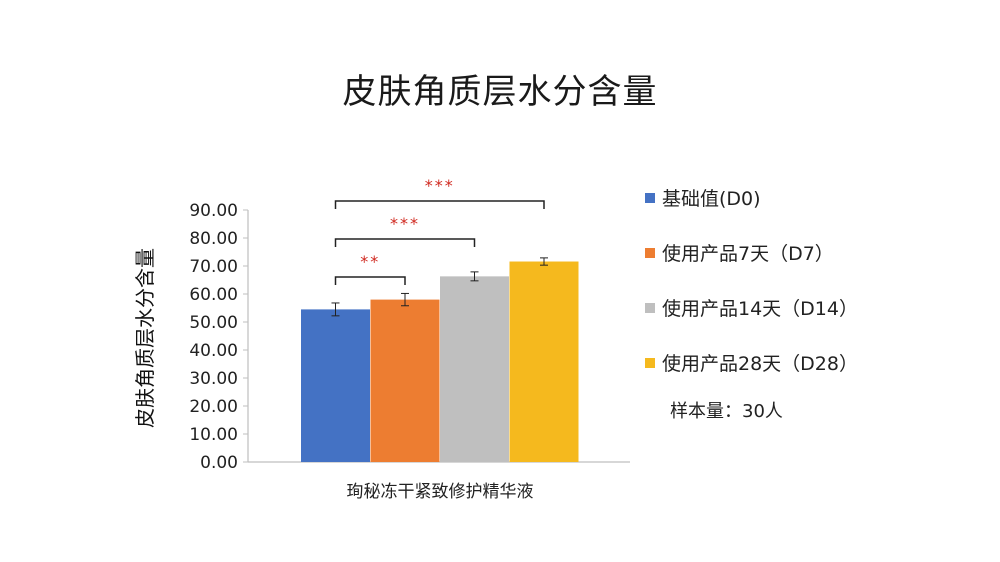  Describe the element at coordinates (213, 211) in the screenshot. I see `y-tick-label: 90.00` at that location.